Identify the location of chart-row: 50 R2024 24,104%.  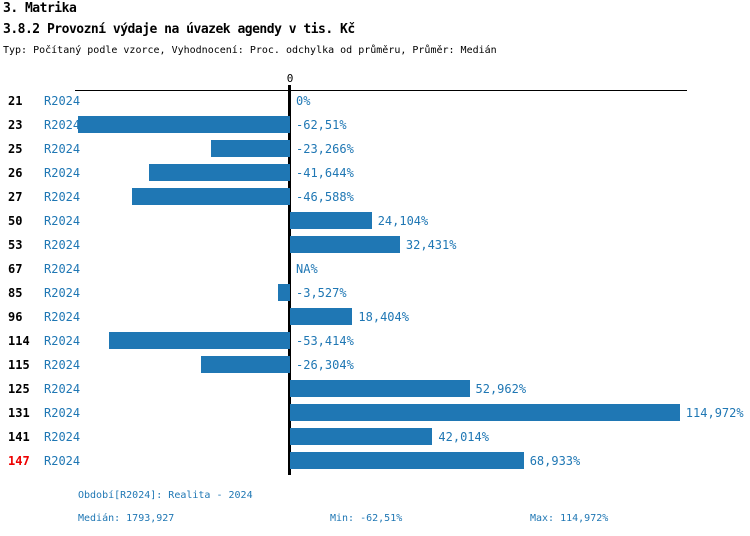
(375, 221).